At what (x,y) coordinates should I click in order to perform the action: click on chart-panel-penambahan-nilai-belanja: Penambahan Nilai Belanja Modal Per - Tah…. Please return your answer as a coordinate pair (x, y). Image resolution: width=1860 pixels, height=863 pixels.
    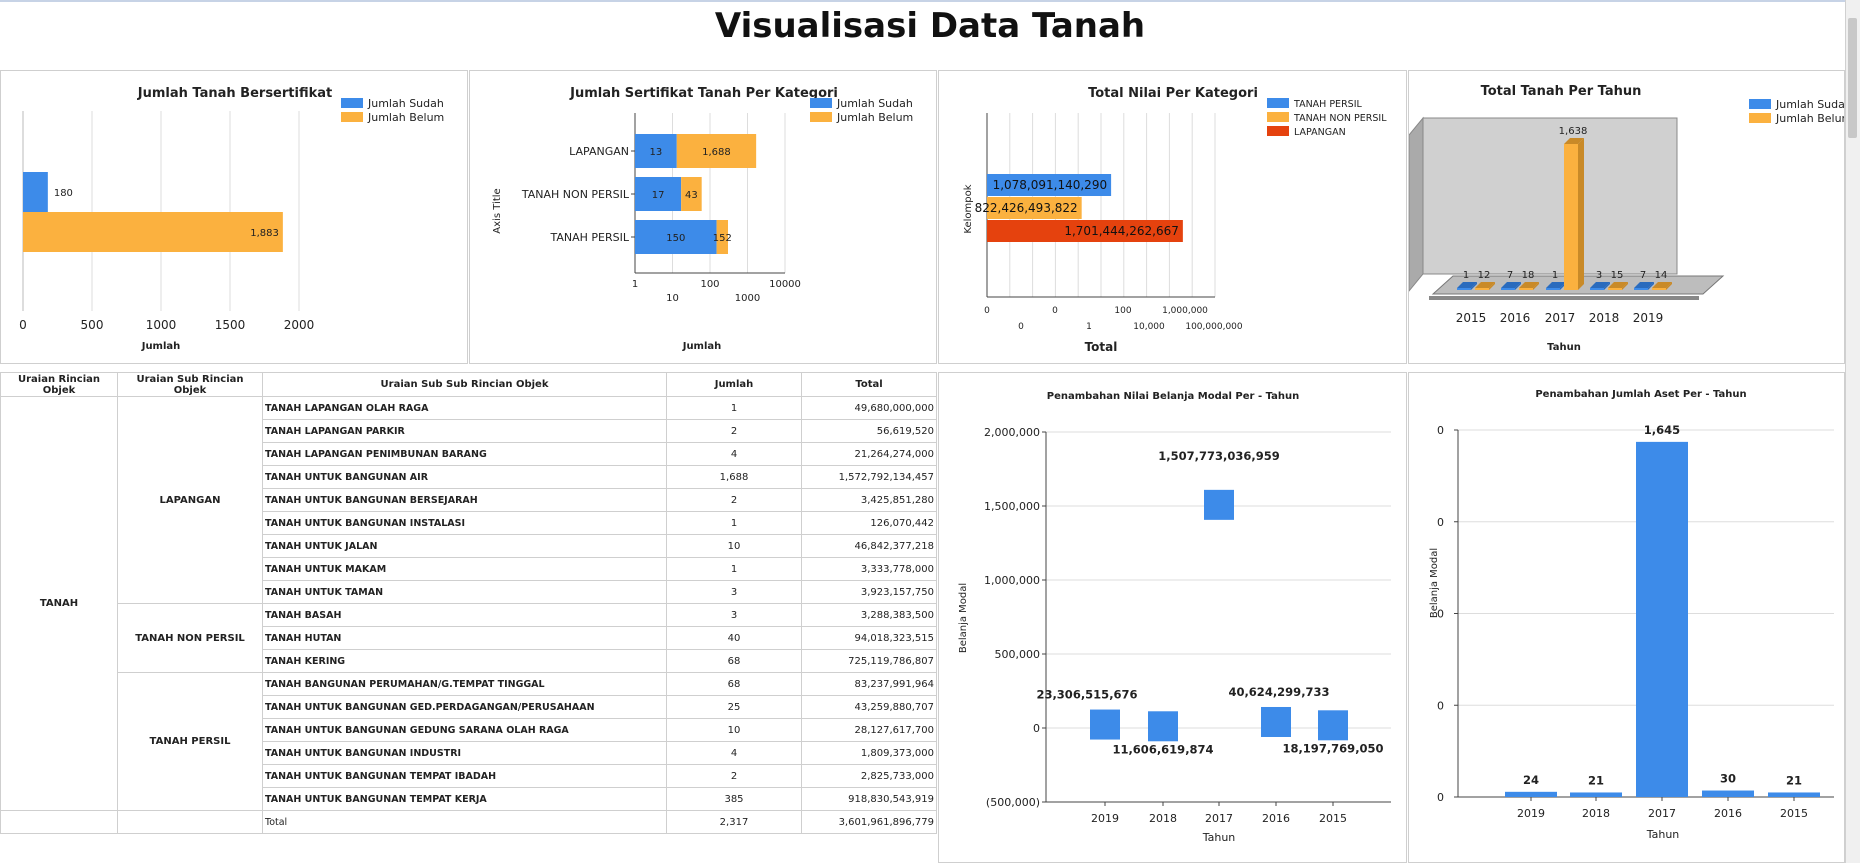
    Looking at the image, I should click on (1172, 617).